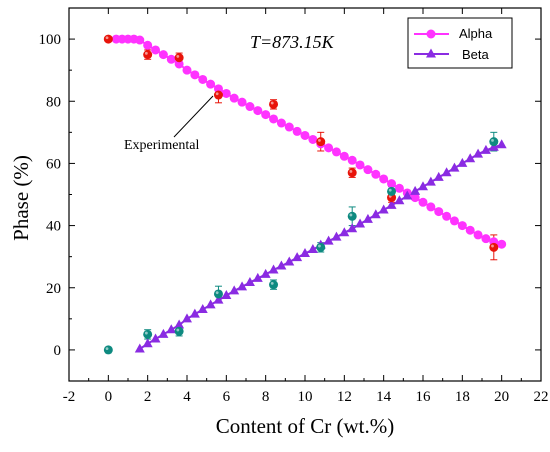 This screenshot has width=550, height=452. I want to click on x-tick-label: 22, so click(541, 397).